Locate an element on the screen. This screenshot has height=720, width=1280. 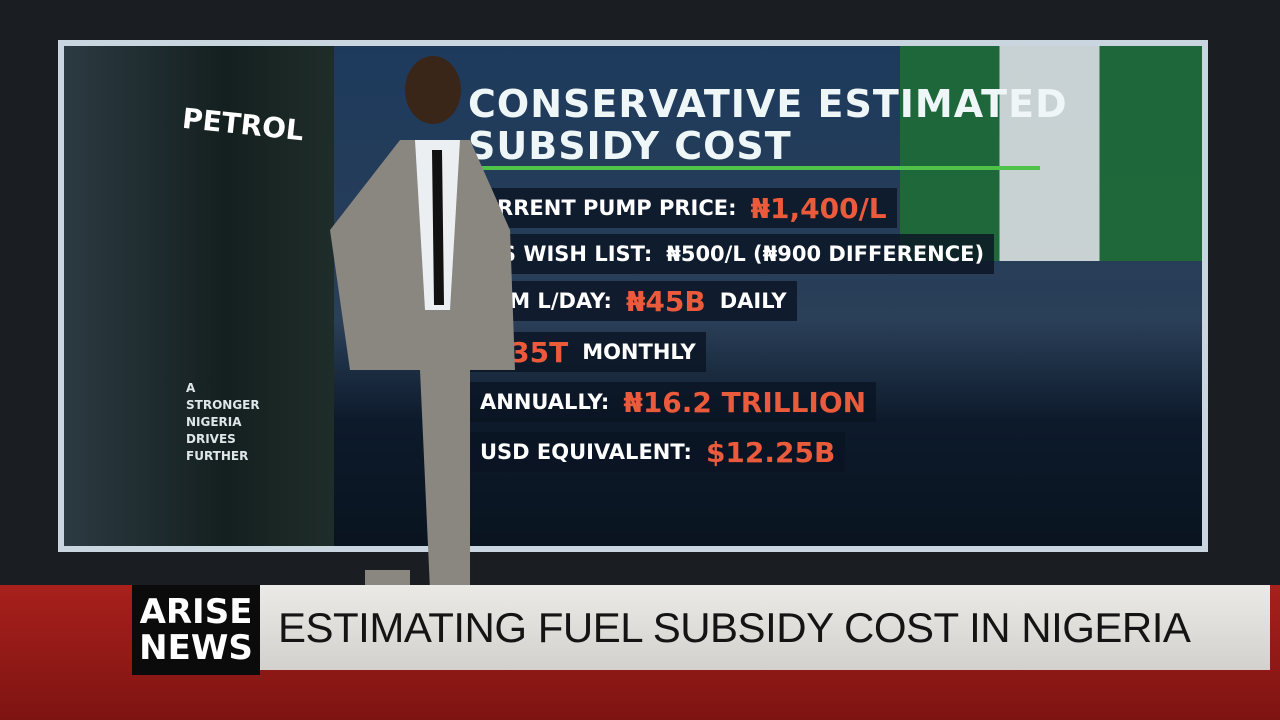
stat-label: URRENT PUMP PRICE: is located at coordinates (608, 208).